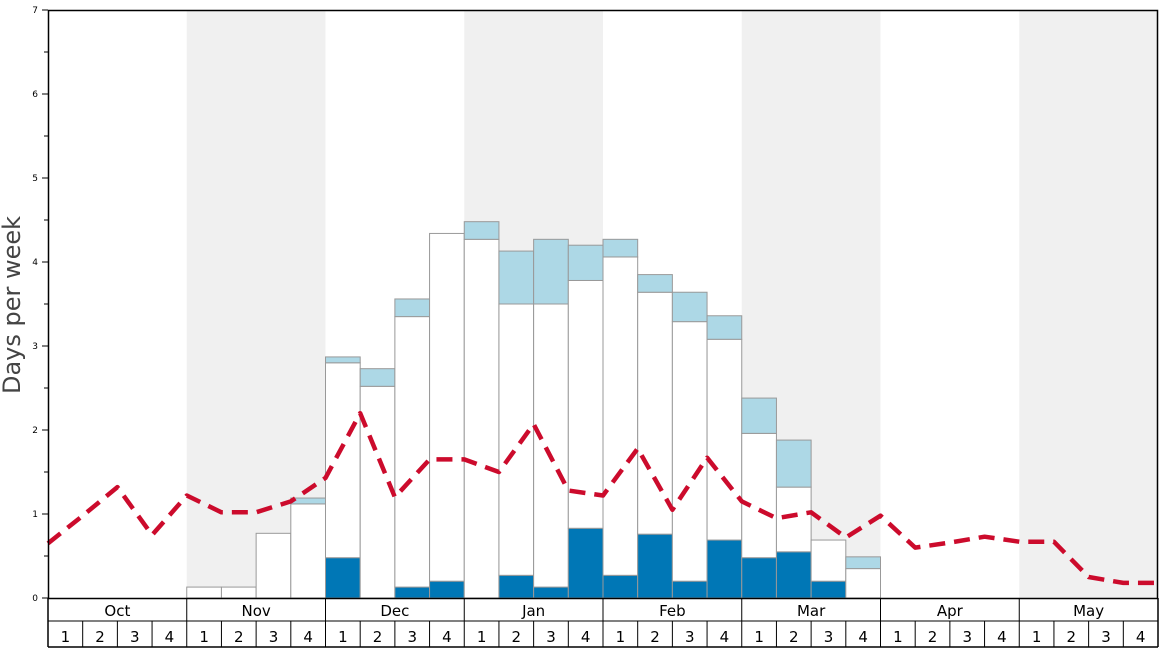 The width and height of the screenshot is (1168, 652). Describe the element at coordinates (35, 179) in the screenshot. I see `y-tick-label: 5` at that location.